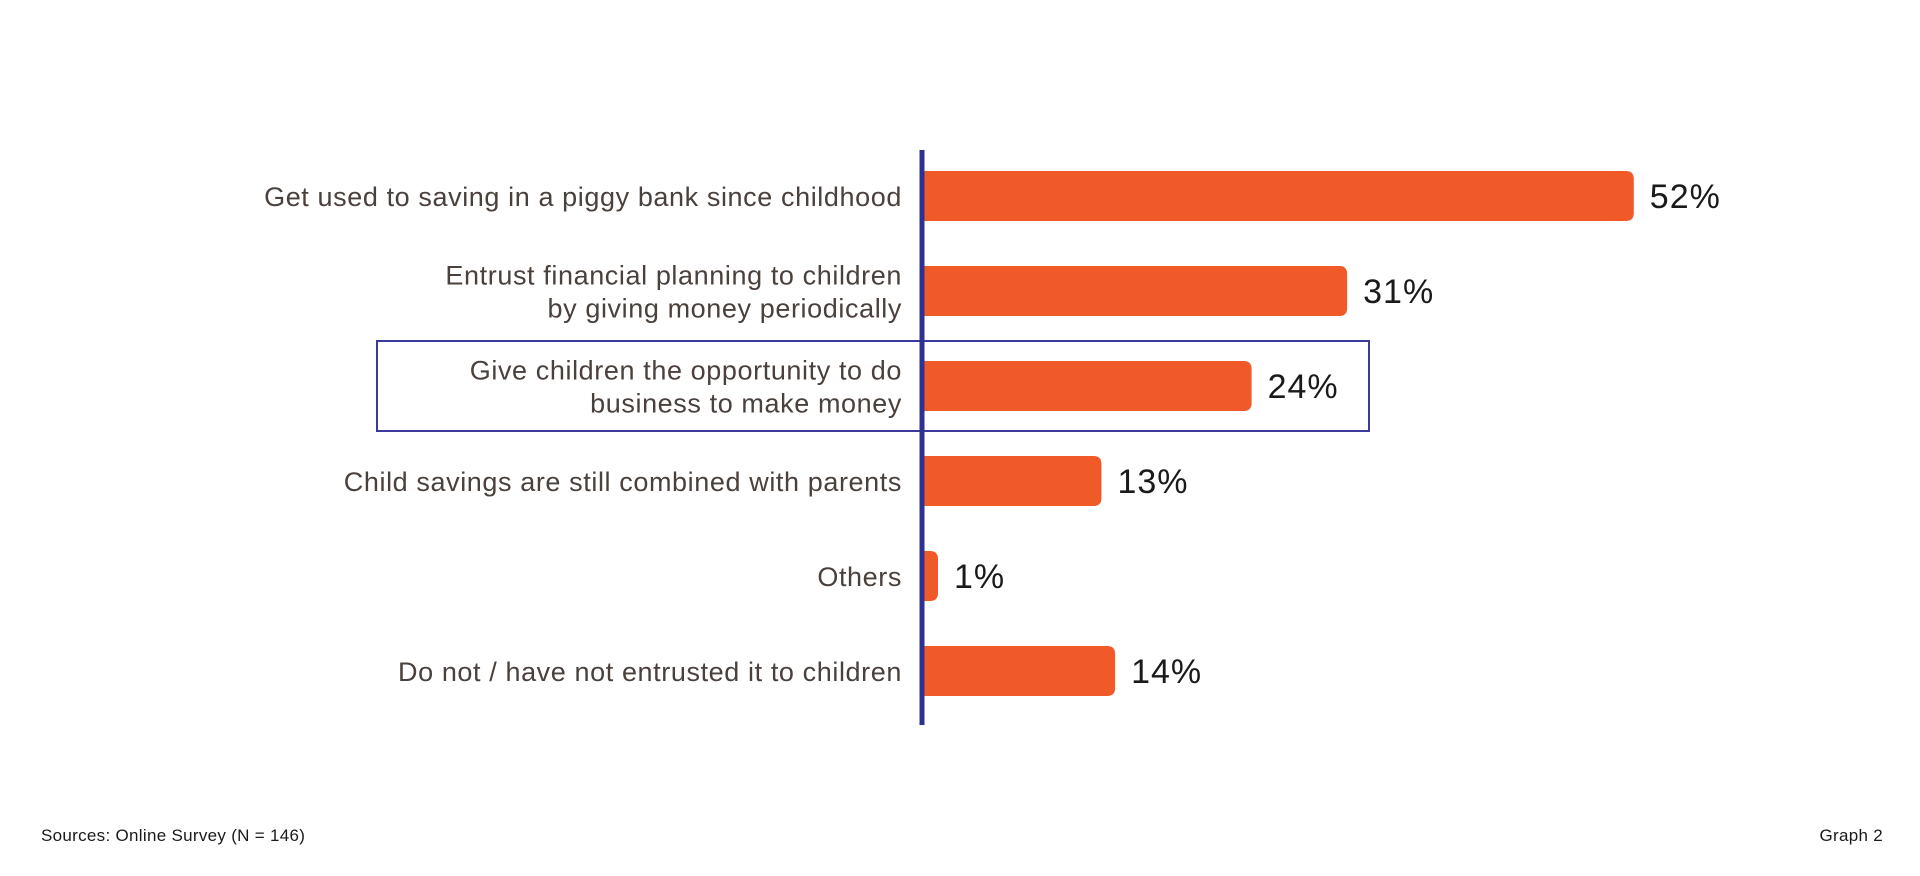 The height and width of the screenshot is (876, 1920). What do you see at coordinates (1685, 197) in the screenshot?
I see `value-label: 52%` at bounding box center [1685, 197].